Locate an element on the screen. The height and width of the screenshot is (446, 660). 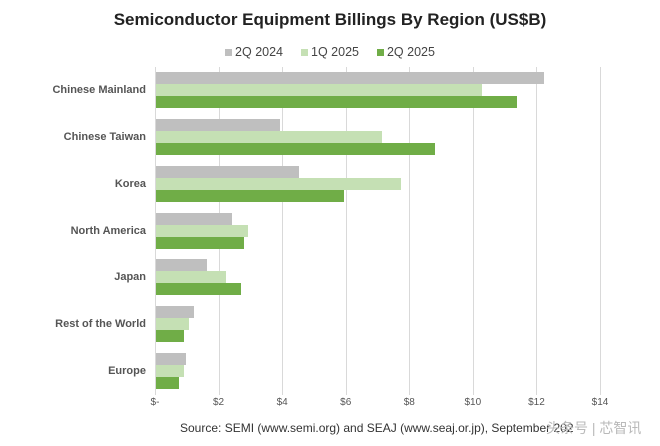
category-label: North America is located at coordinates (108, 230).